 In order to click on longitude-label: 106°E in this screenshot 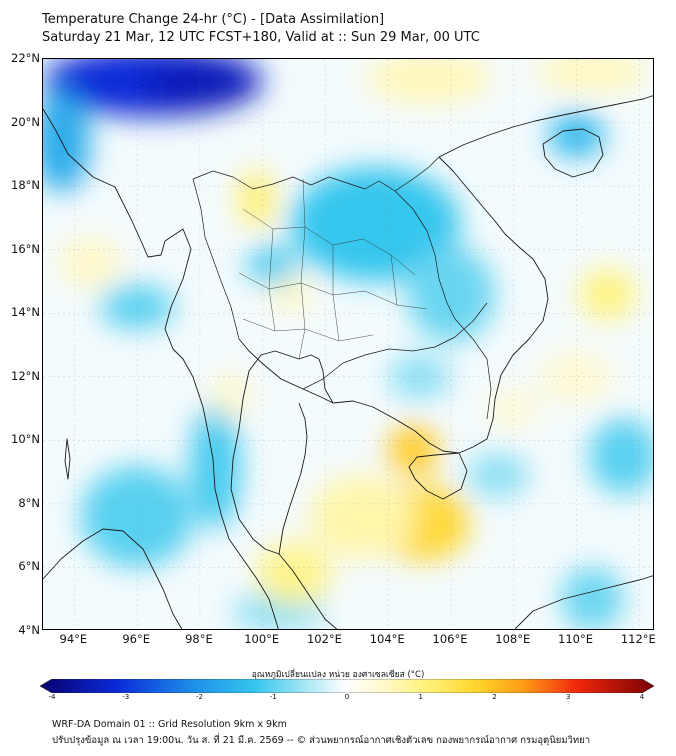, I will do `click(450, 639)`.